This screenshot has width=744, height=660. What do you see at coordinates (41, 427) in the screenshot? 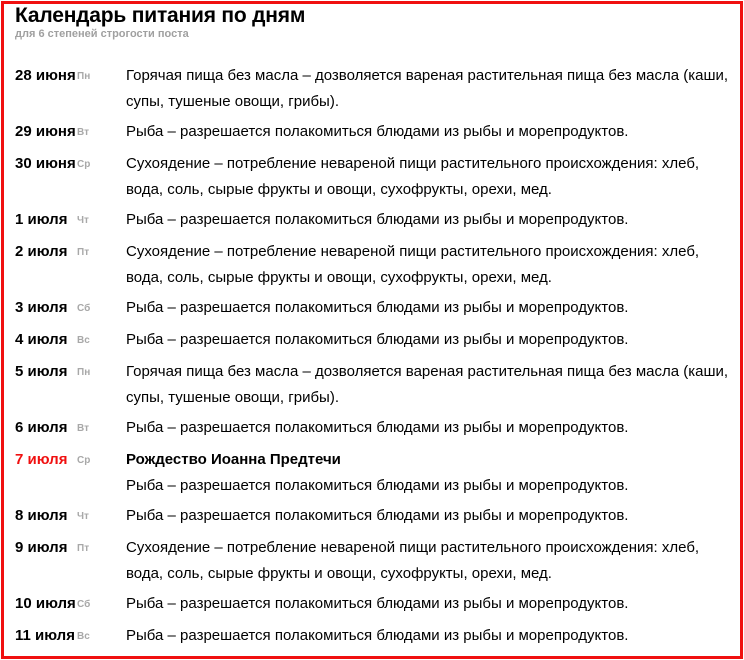
I see `day-date: 6 июля` at bounding box center [41, 427].